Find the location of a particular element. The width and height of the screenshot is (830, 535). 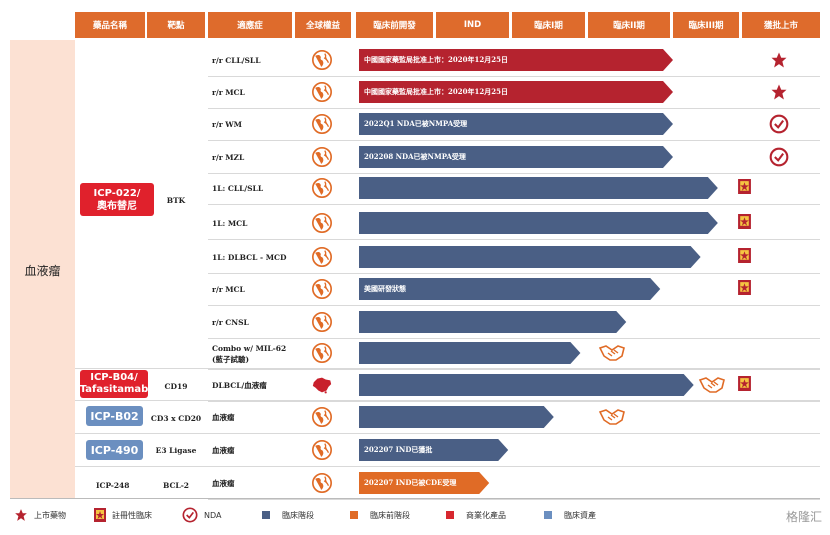

header-rights: 全球權益 is located at coordinates (323, 25).